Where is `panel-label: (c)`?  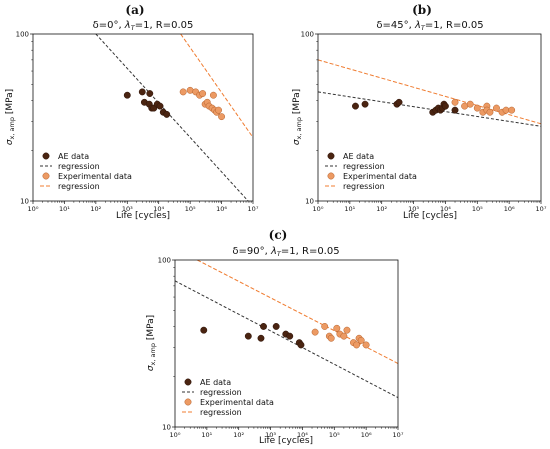
panel-label: (c) is located at coordinates (278, 235).